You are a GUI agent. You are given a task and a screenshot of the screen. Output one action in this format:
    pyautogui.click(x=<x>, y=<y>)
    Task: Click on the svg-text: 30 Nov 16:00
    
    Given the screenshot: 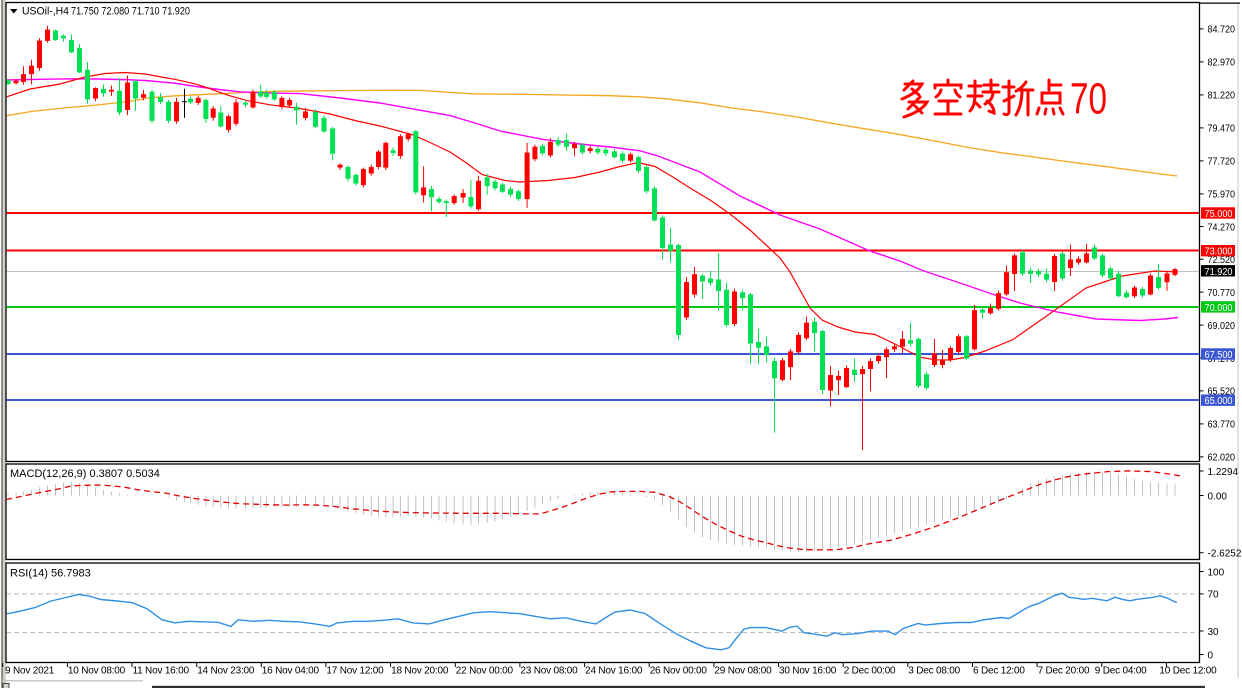 What is the action you would take?
    pyautogui.click(x=808, y=671)
    